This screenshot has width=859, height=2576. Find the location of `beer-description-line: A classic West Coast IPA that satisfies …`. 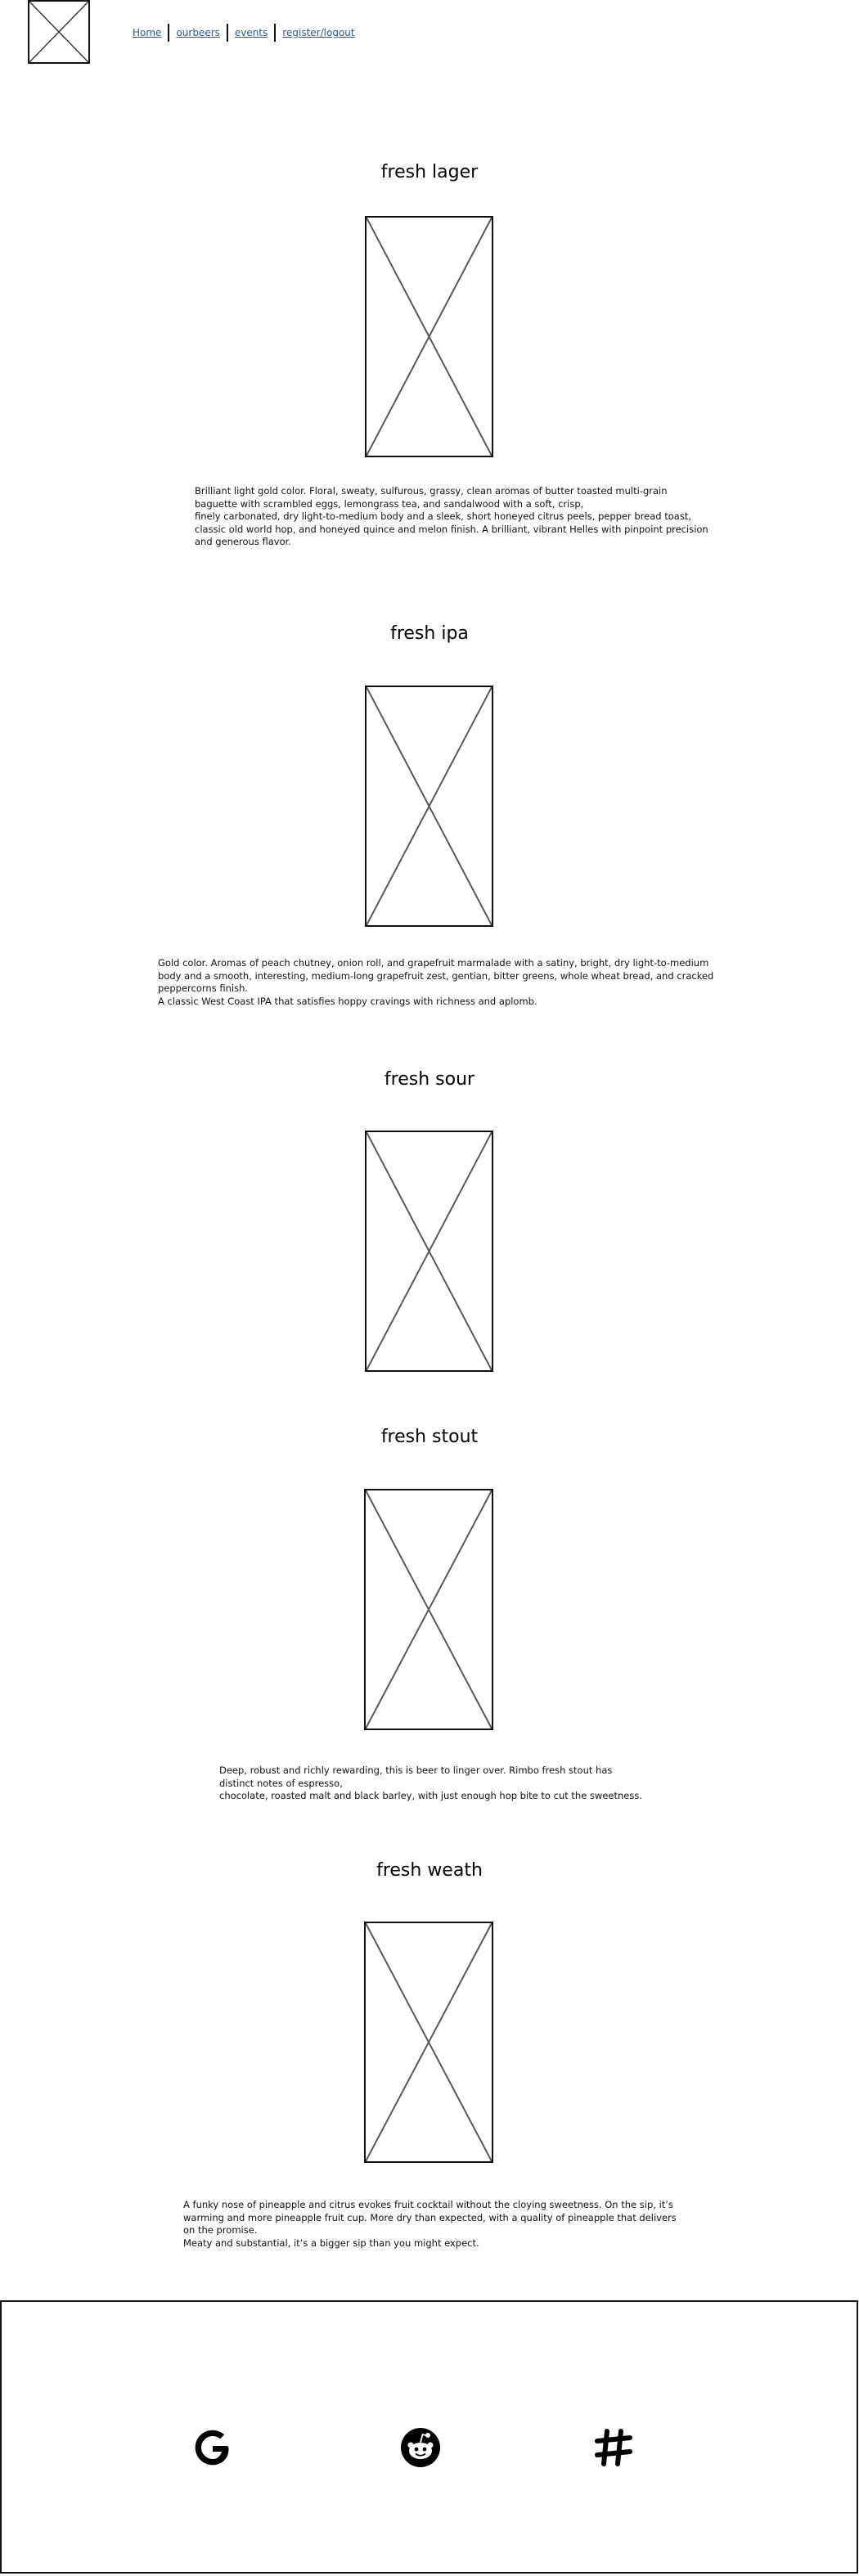

beer-description-line: A classic West Coast IPA that satisfies … is located at coordinates (348, 1001).